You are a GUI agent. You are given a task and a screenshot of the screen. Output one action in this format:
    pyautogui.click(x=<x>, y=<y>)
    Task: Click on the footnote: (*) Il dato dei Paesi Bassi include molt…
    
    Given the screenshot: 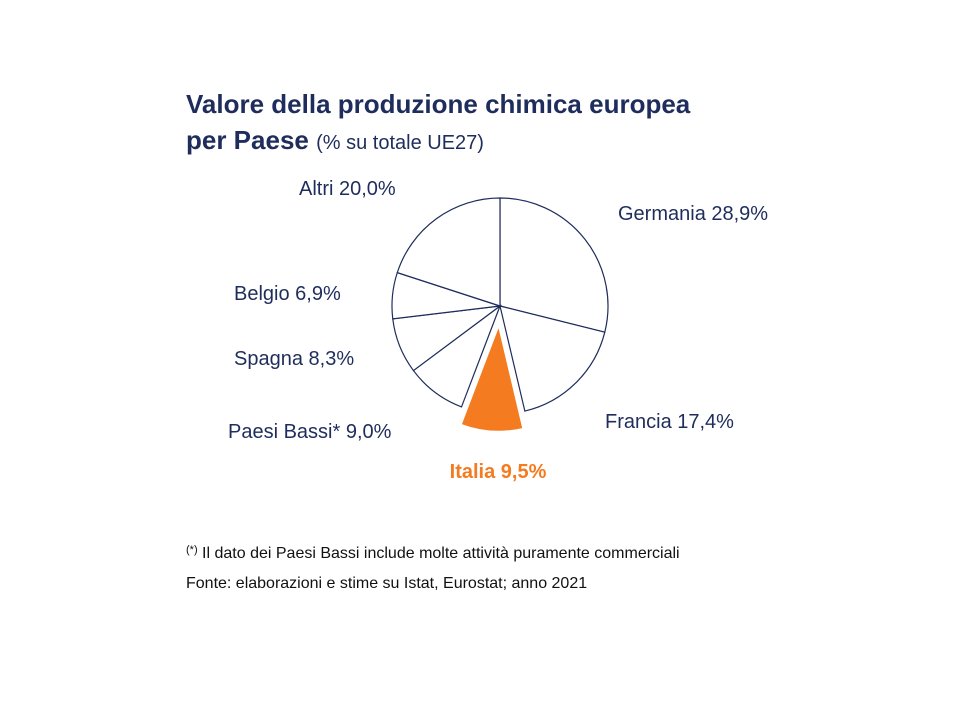 What is the action you would take?
    pyautogui.click(x=433, y=553)
    